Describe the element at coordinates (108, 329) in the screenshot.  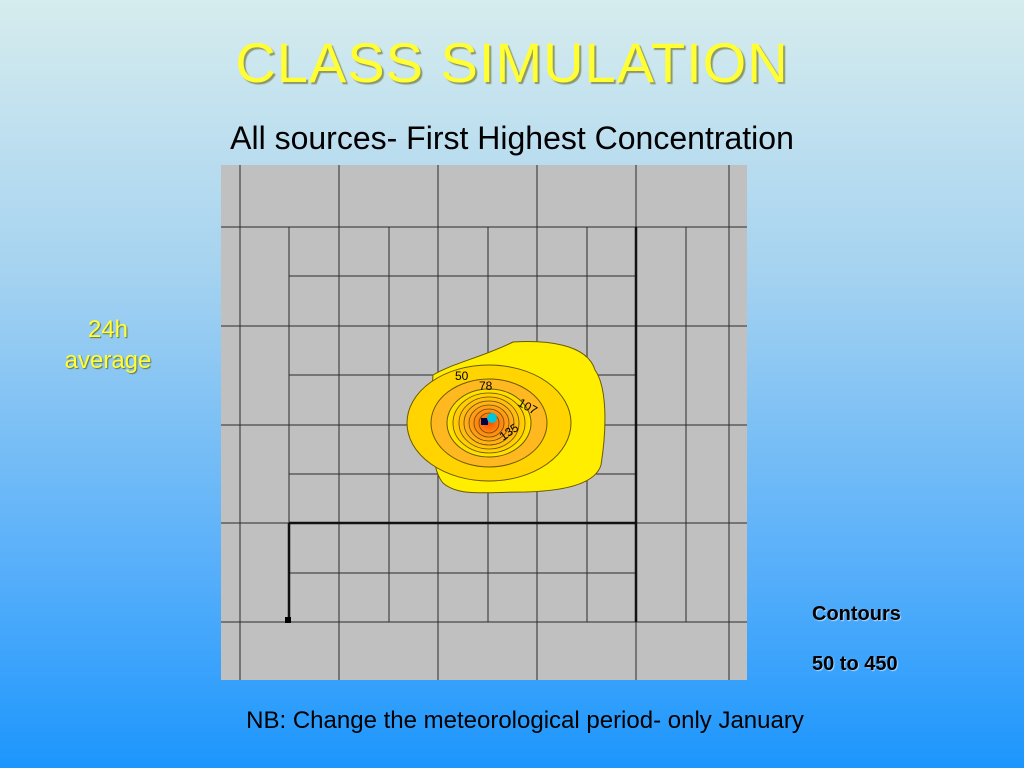
I see `averaging-period-line-1: 24h` at that location.